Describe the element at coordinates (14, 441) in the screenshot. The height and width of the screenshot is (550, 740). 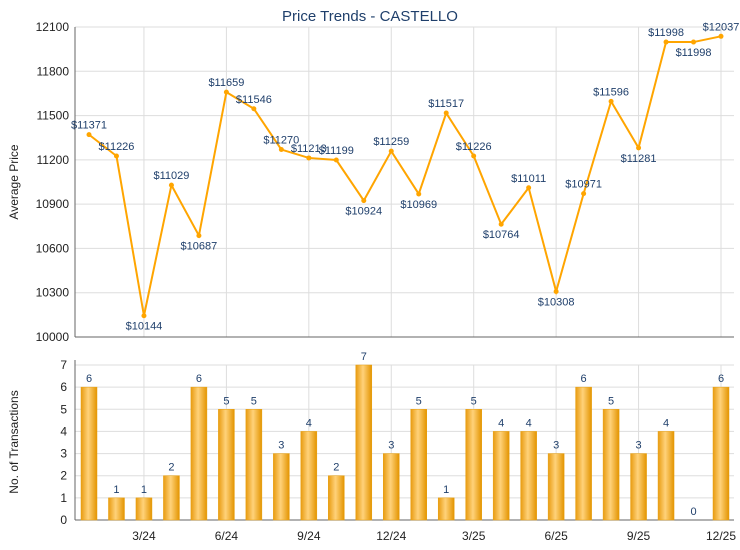
I see `y-axis-label: No. of Transactions` at that location.